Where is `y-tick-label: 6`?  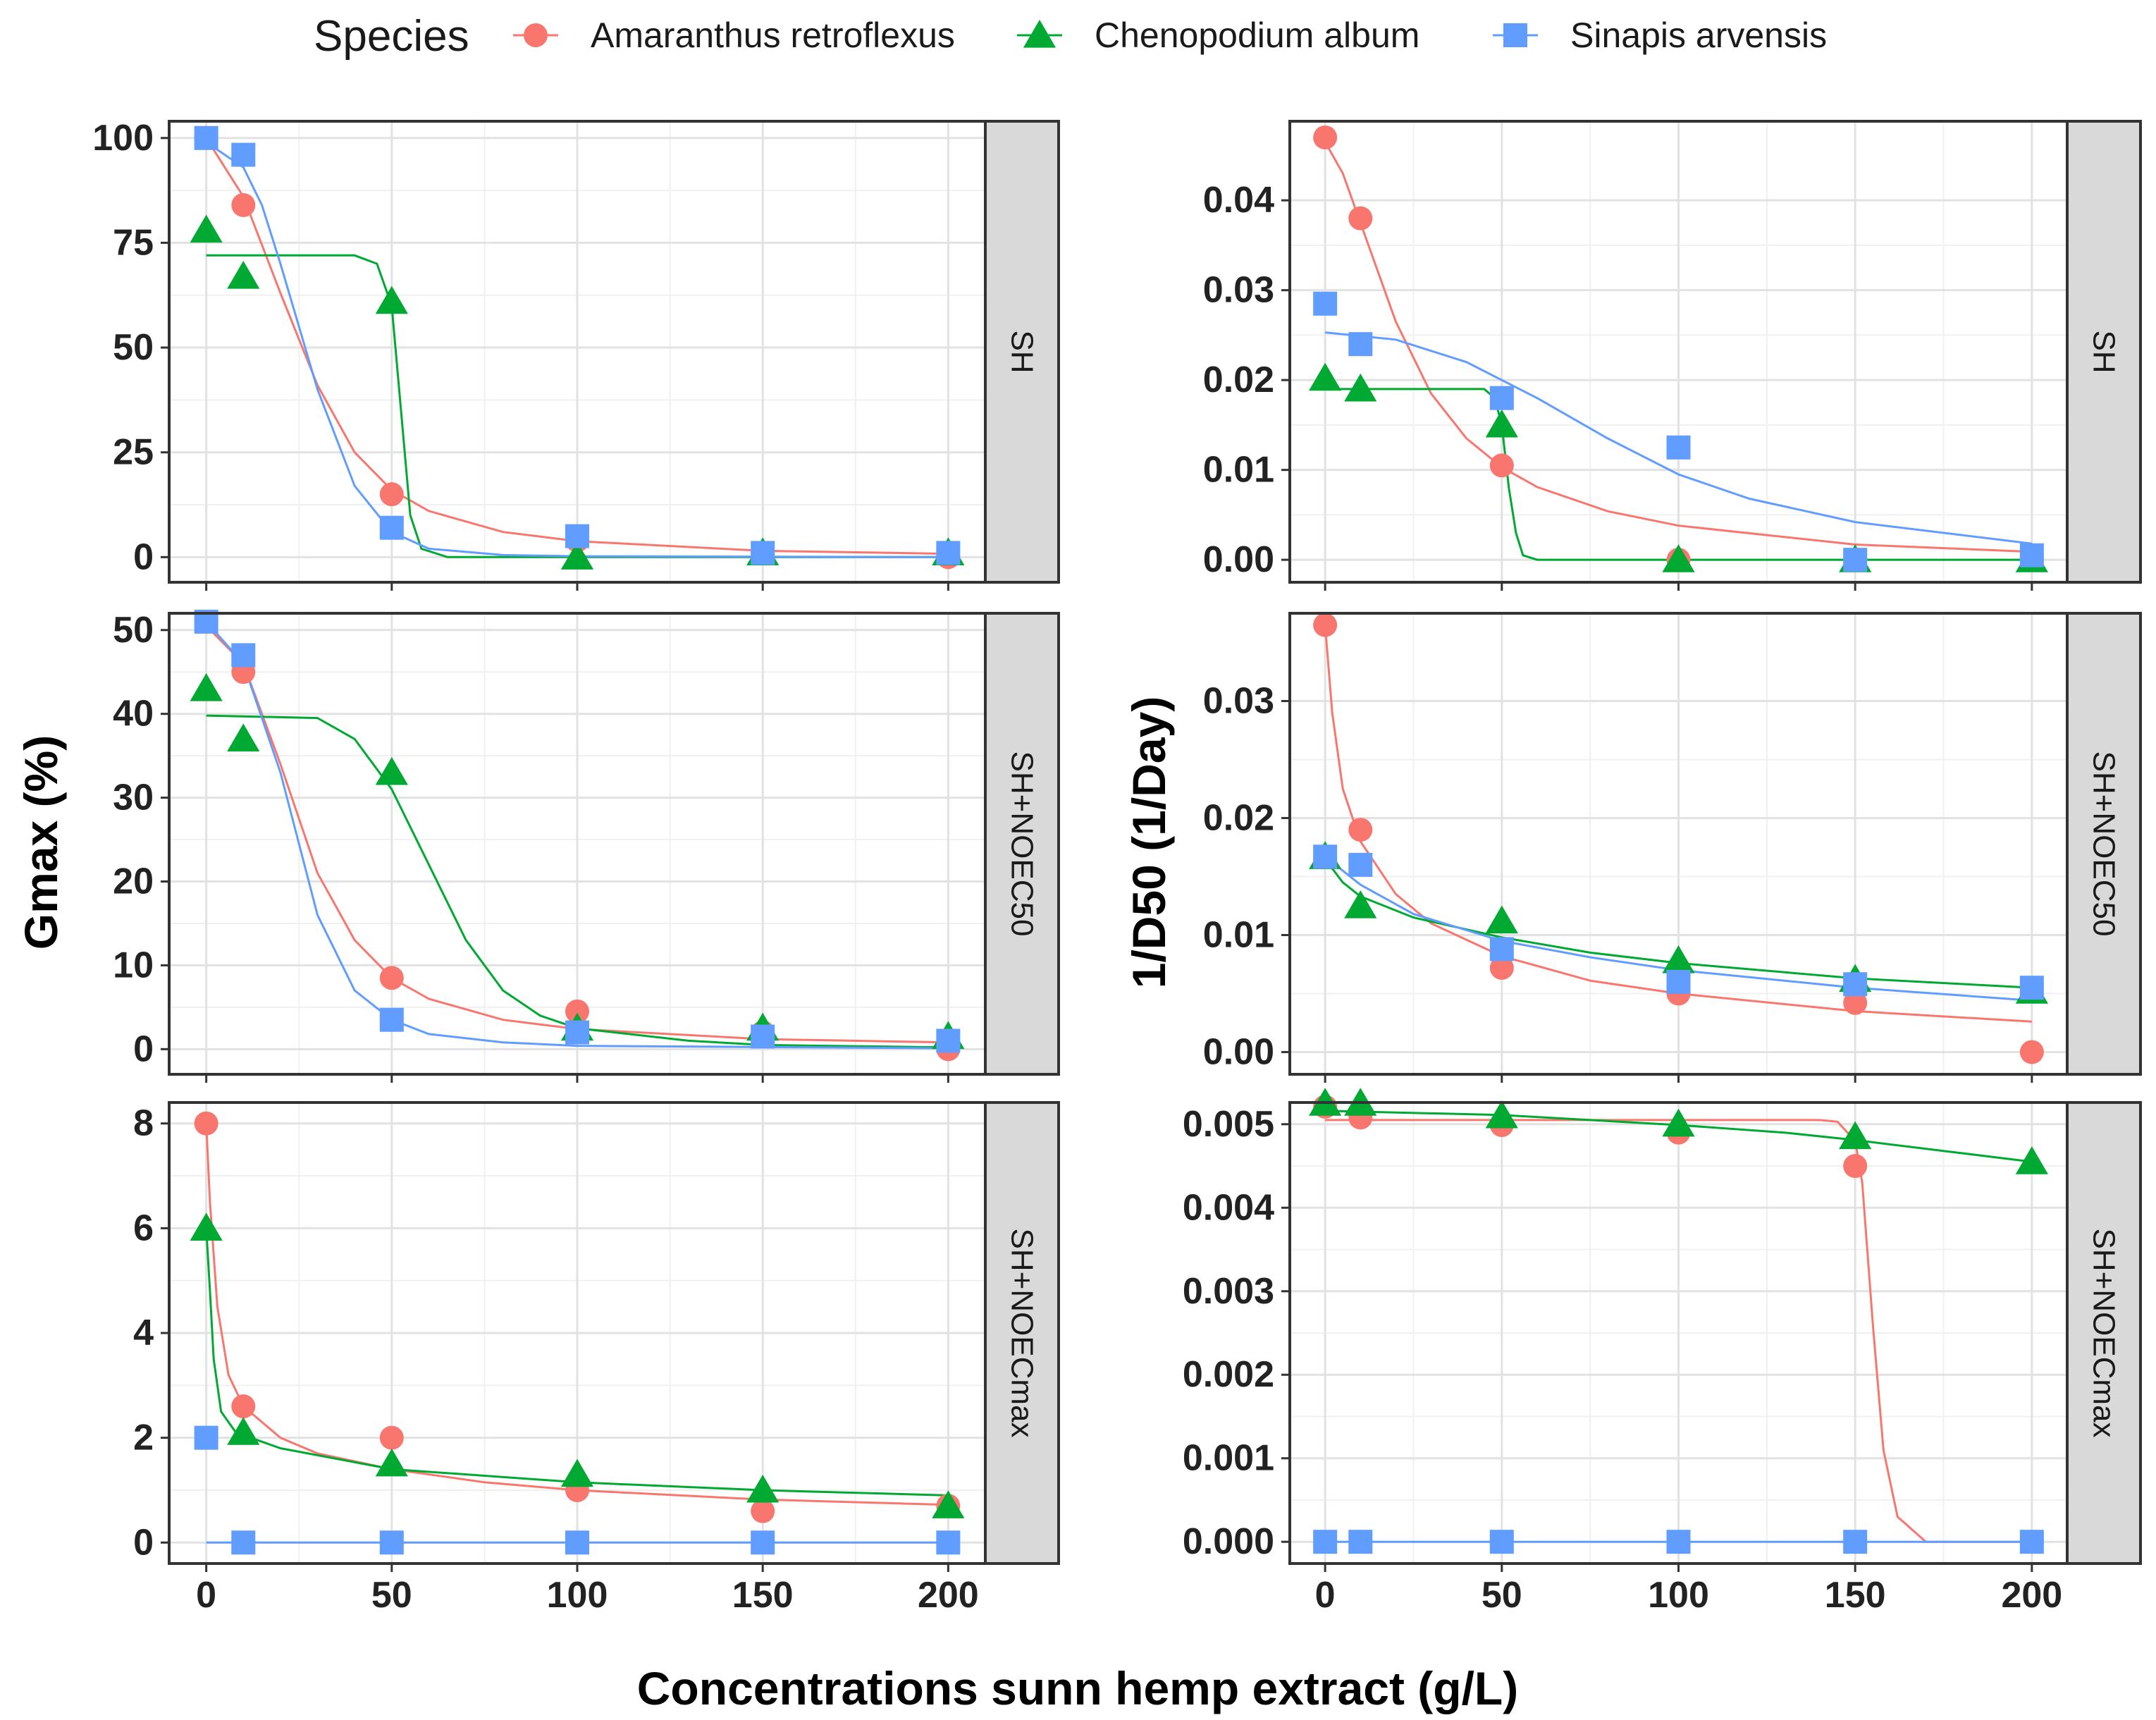 y-tick-label: 6 is located at coordinates (143, 1228).